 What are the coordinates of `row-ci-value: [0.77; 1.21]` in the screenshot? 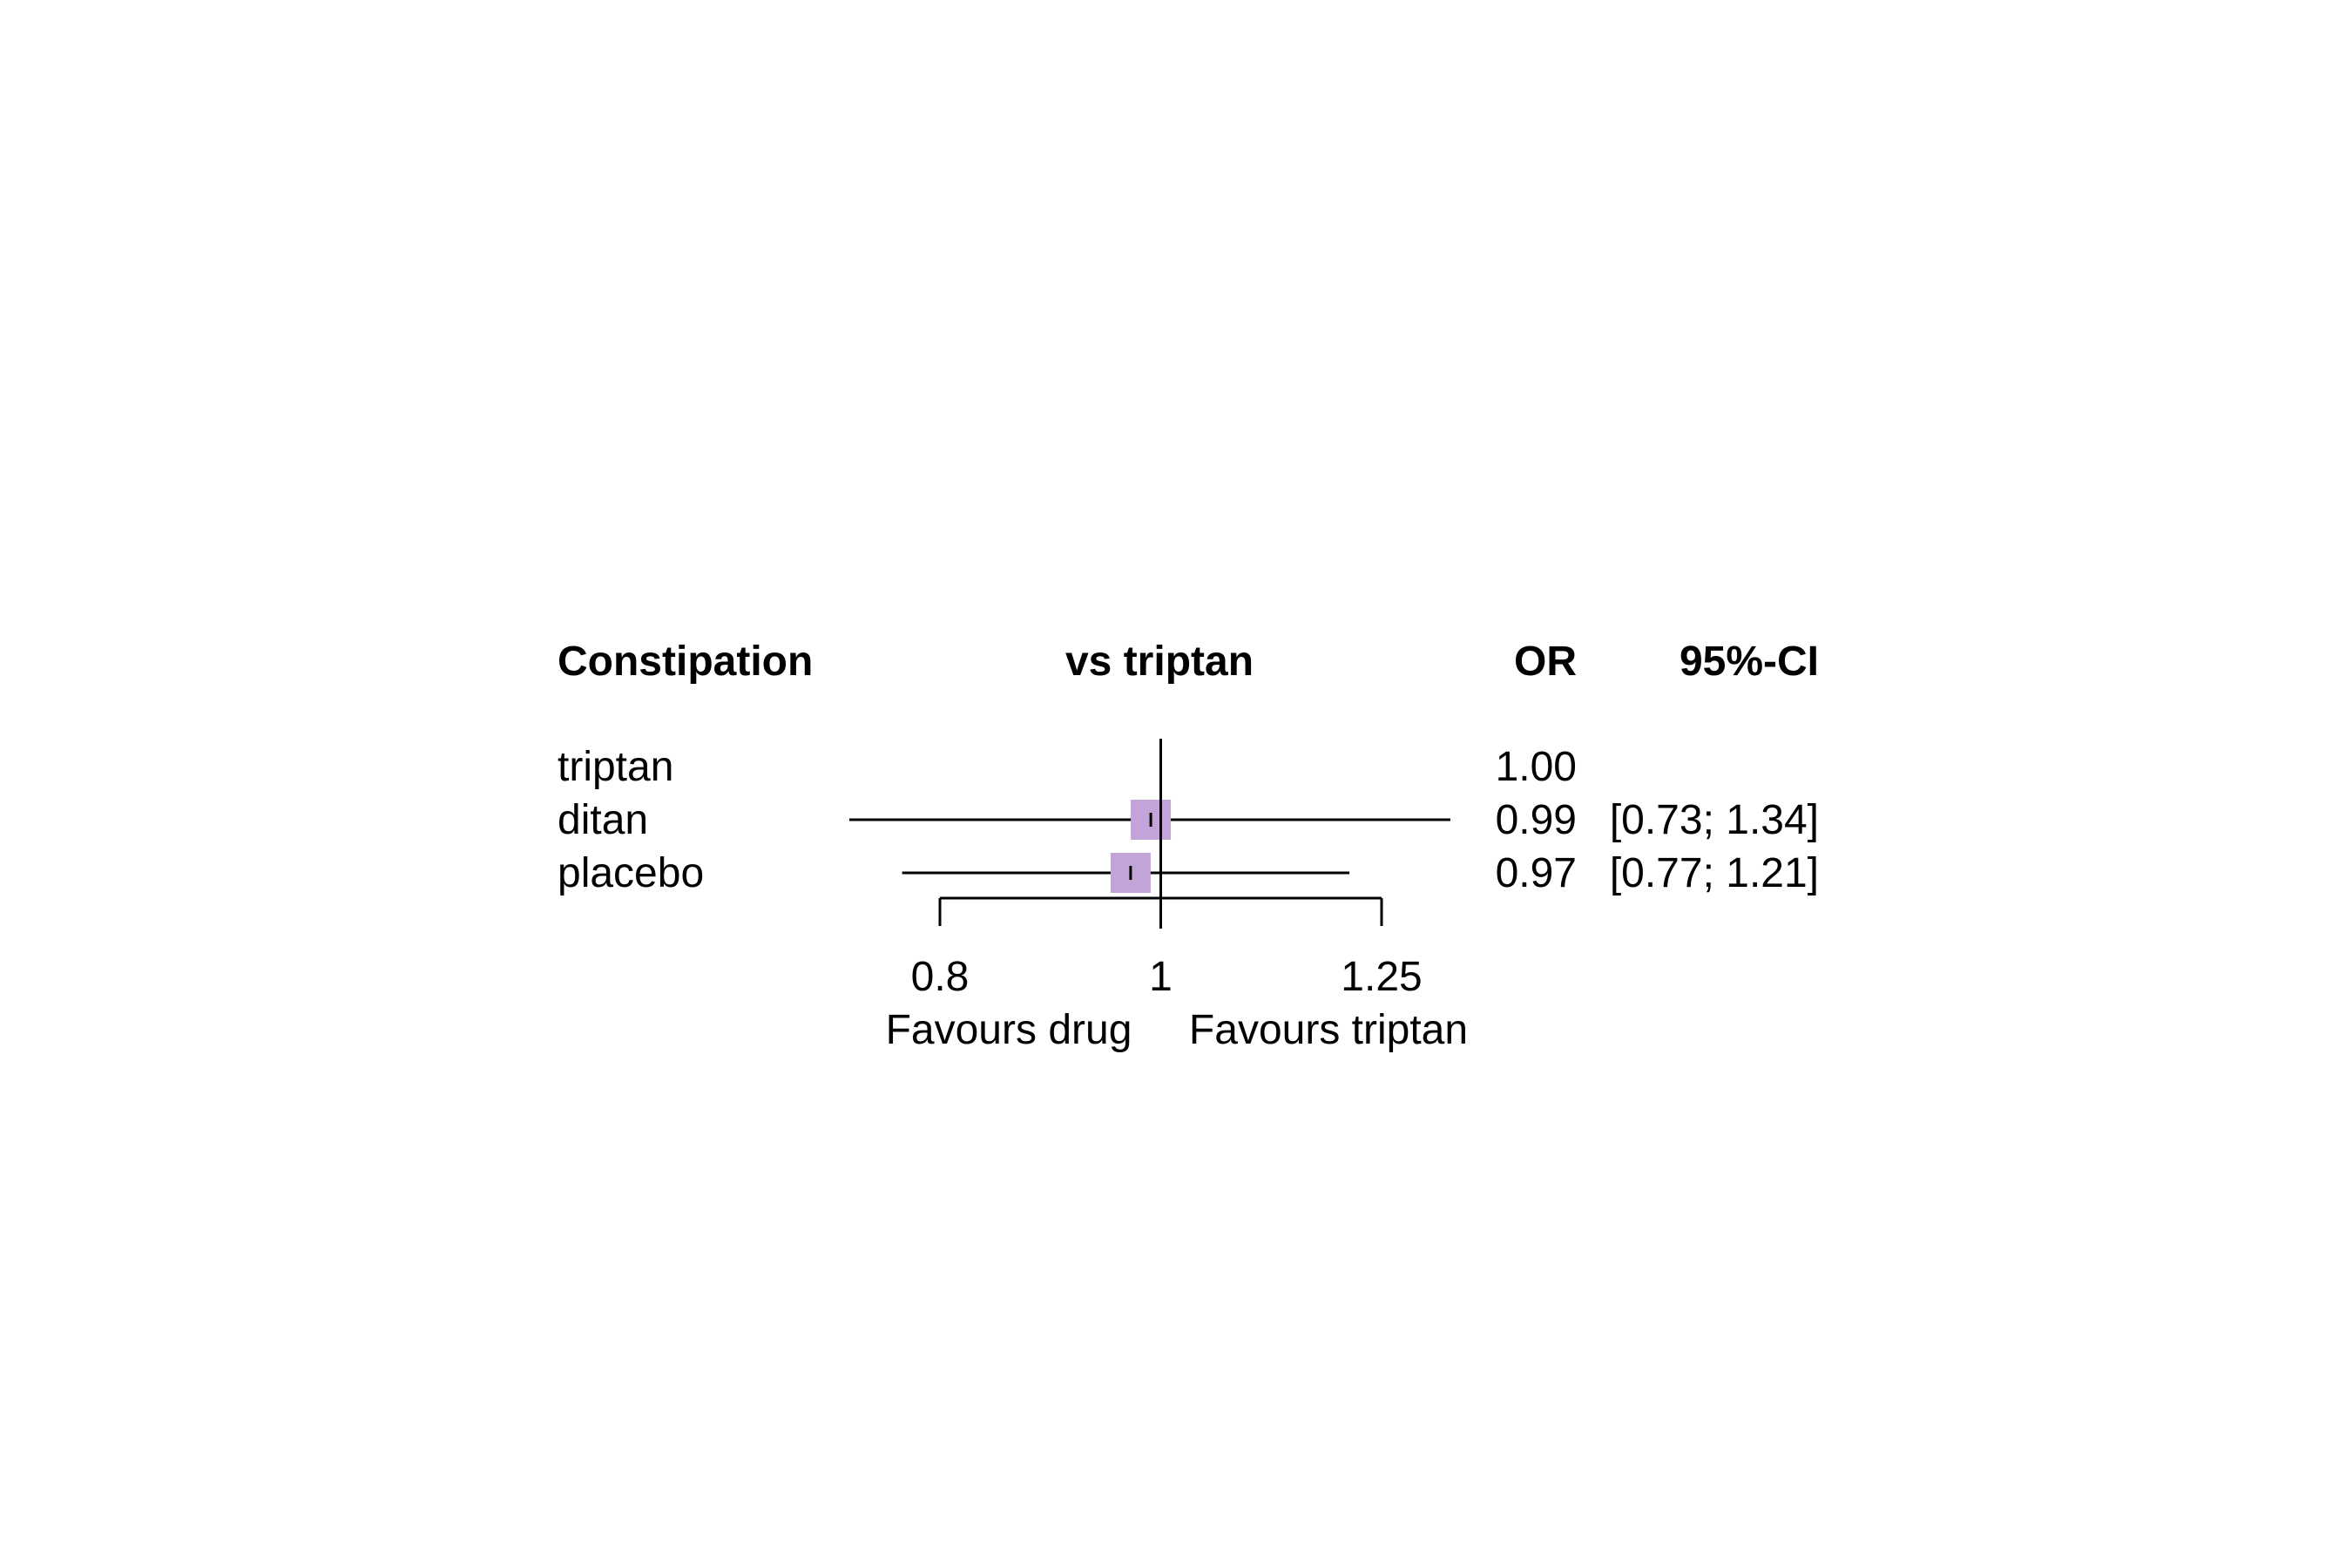 It's located at (1714, 873).